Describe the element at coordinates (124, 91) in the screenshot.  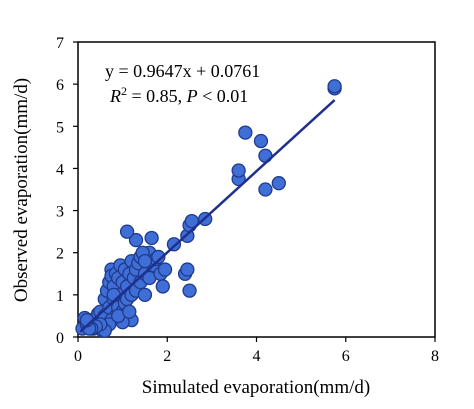
I see `r-superscript: 2` at that location.